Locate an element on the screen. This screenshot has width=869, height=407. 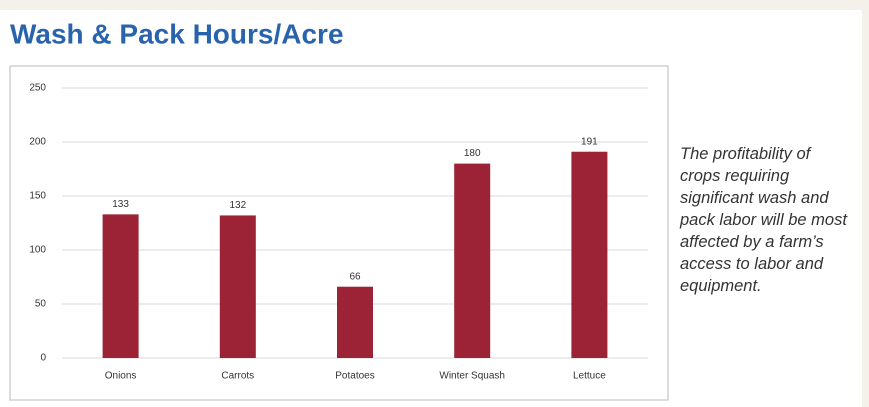
x-tick-label: Lettuce is located at coordinates (589, 376).